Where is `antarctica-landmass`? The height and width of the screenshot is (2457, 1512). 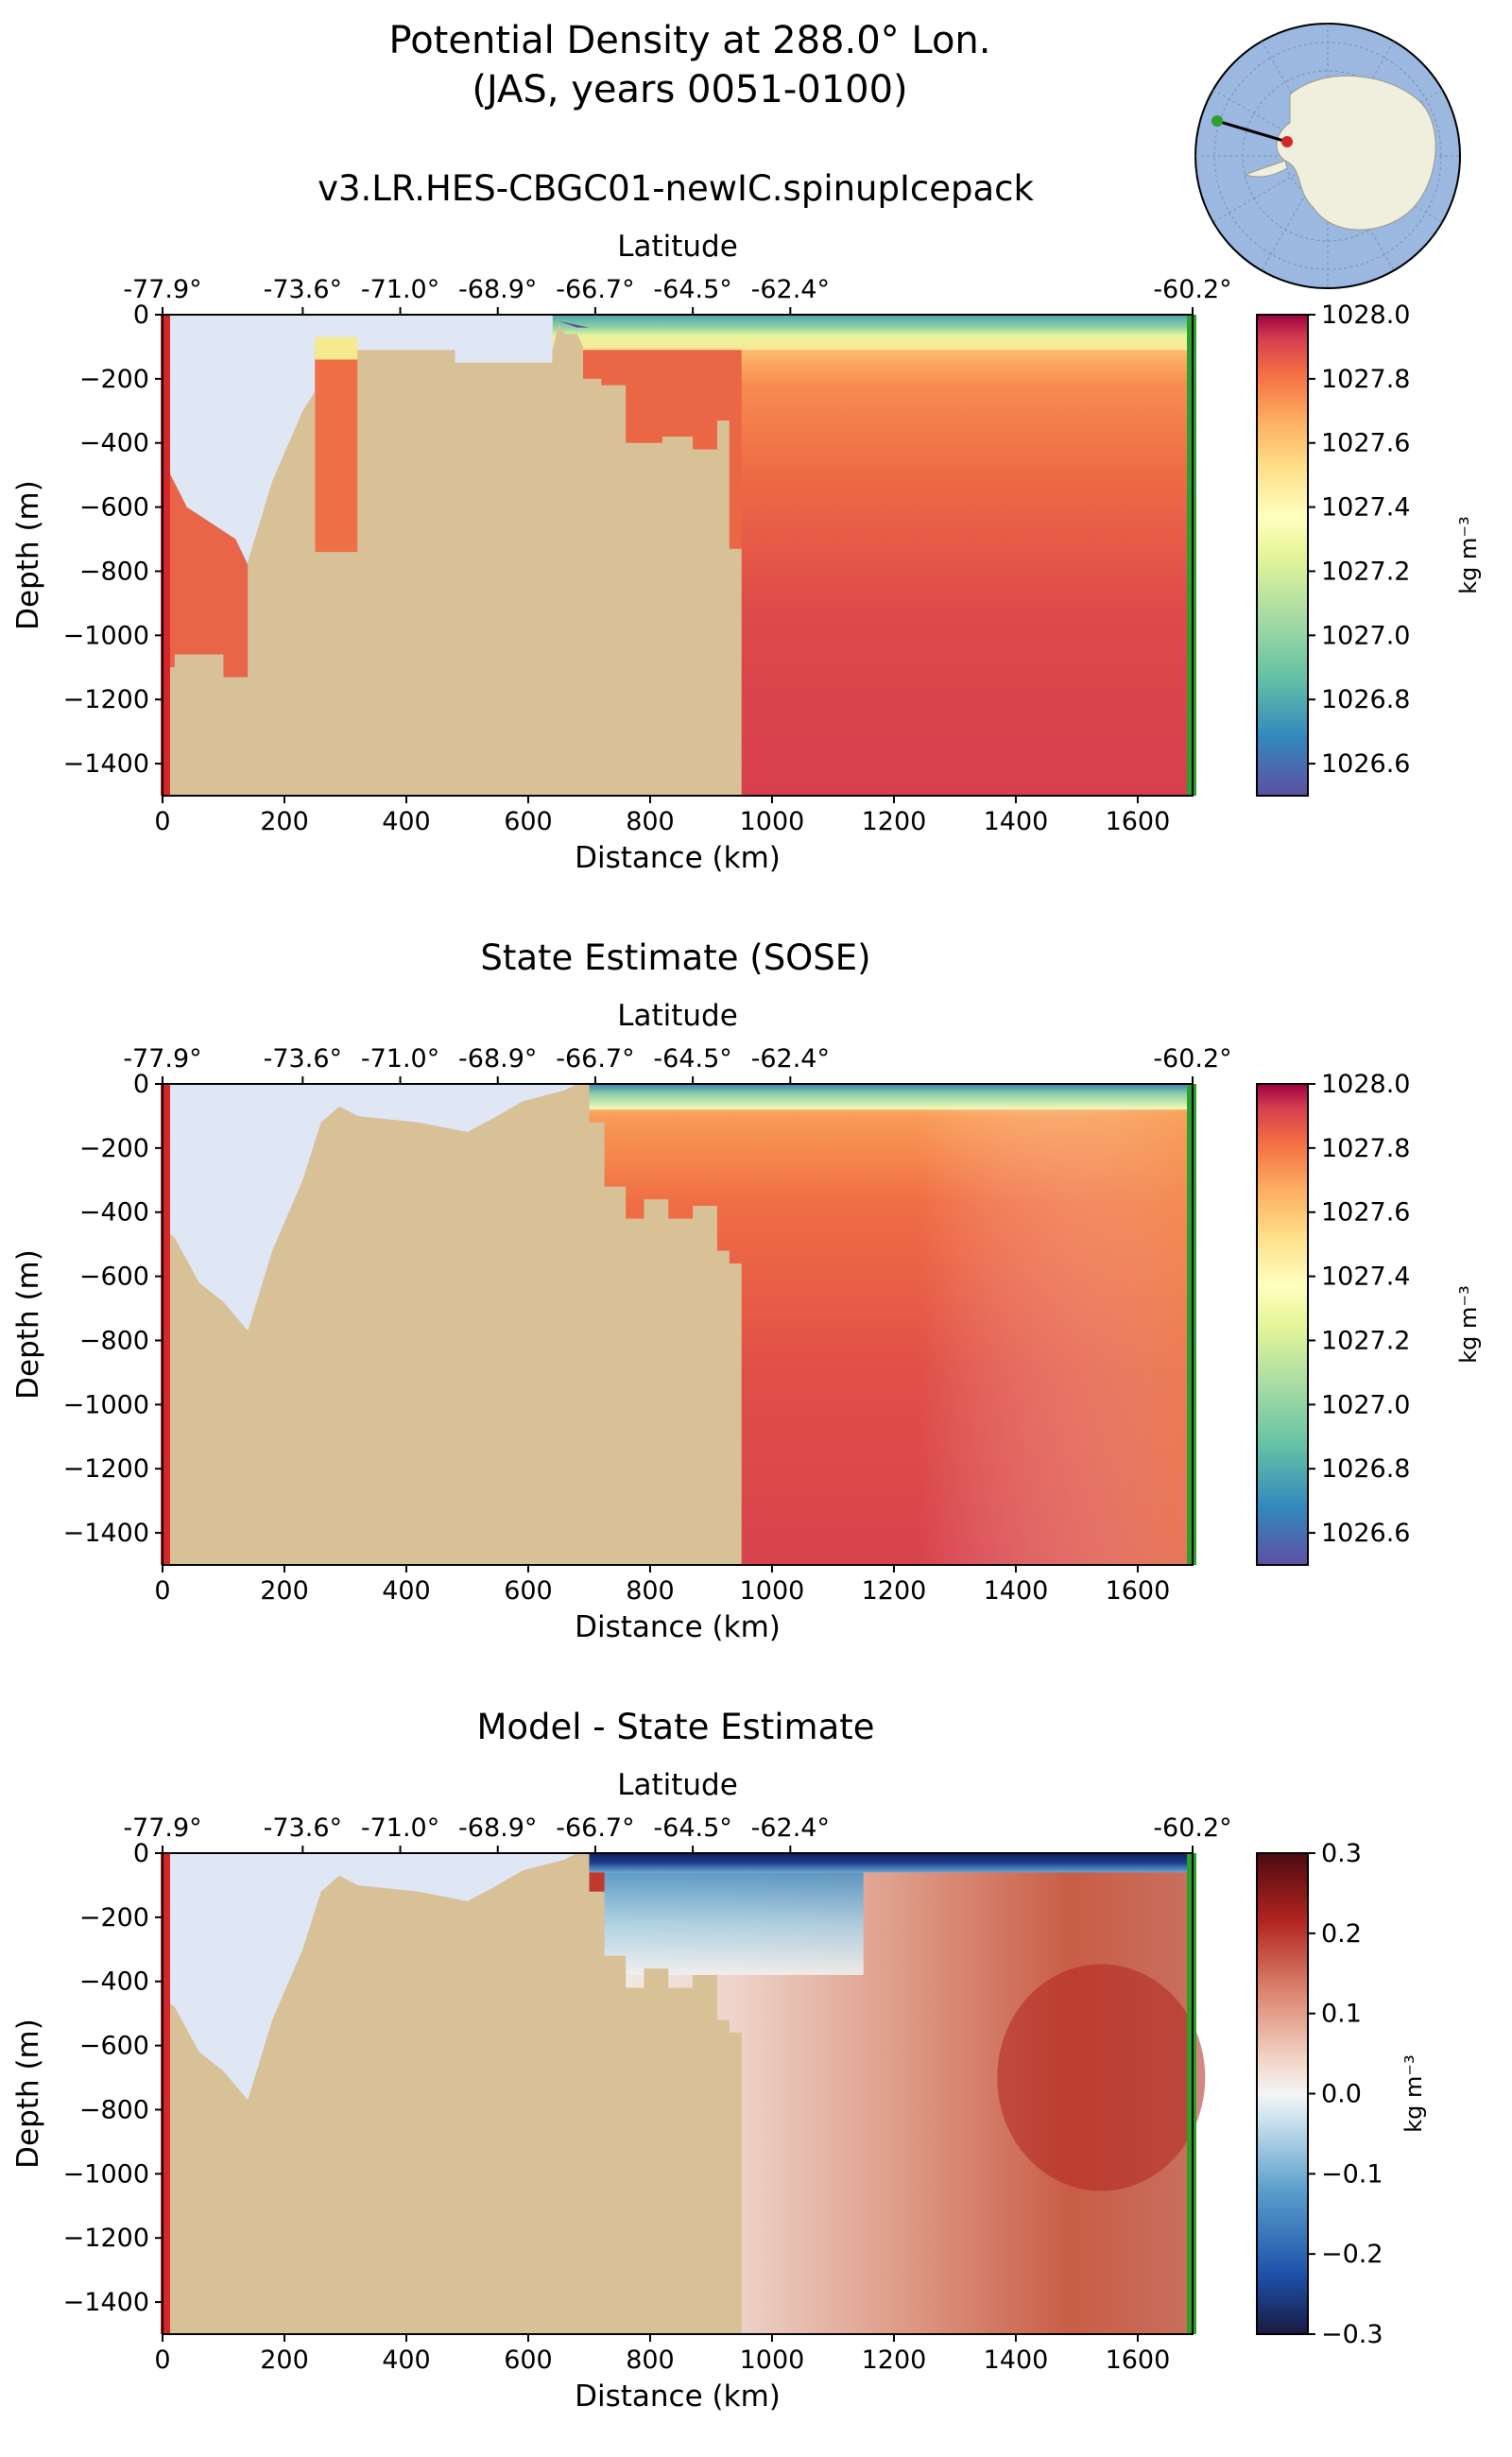
antarctica-landmass is located at coordinates (1340, 153).